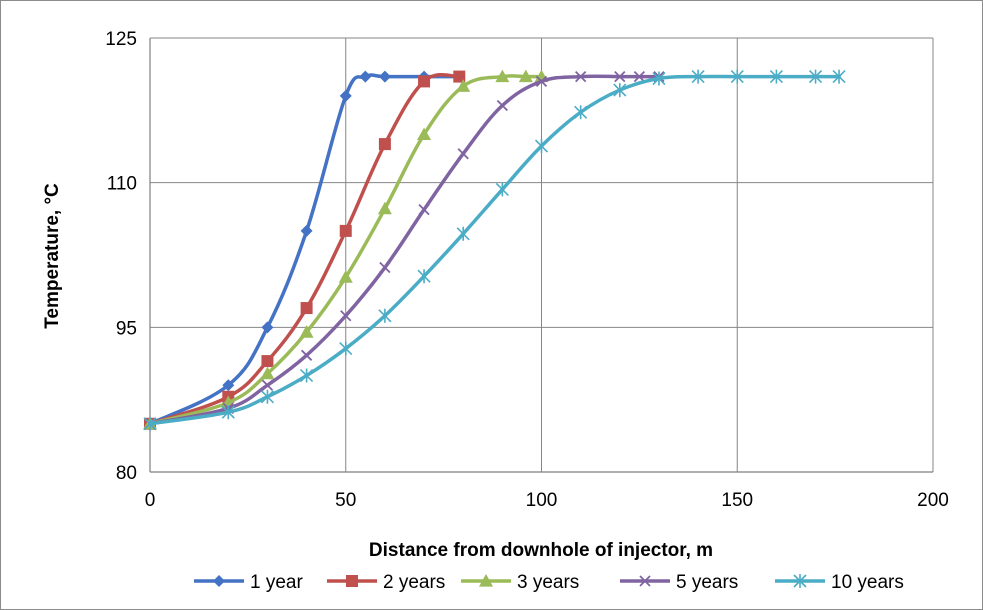  What do you see at coordinates (414, 582) in the screenshot?
I see `legend-label: 2 years` at bounding box center [414, 582].